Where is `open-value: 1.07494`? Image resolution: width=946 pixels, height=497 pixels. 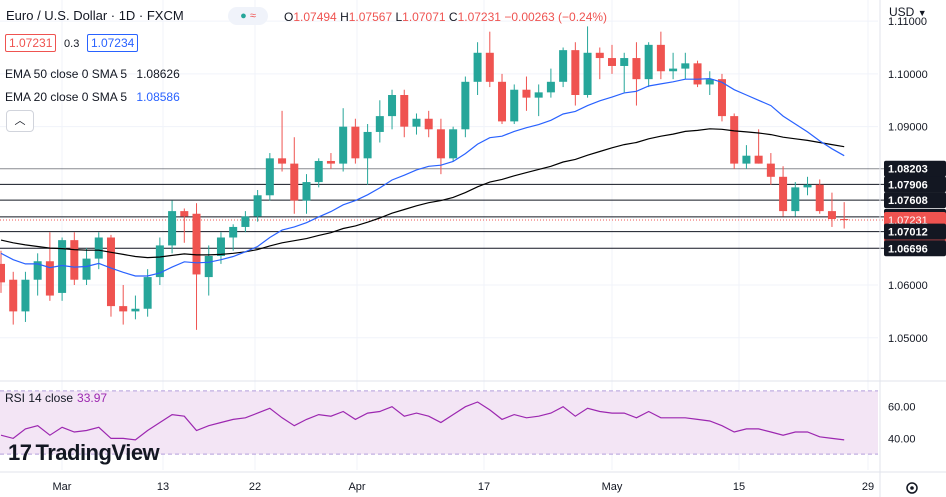 open-value: 1.07494 is located at coordinates (315, 17).